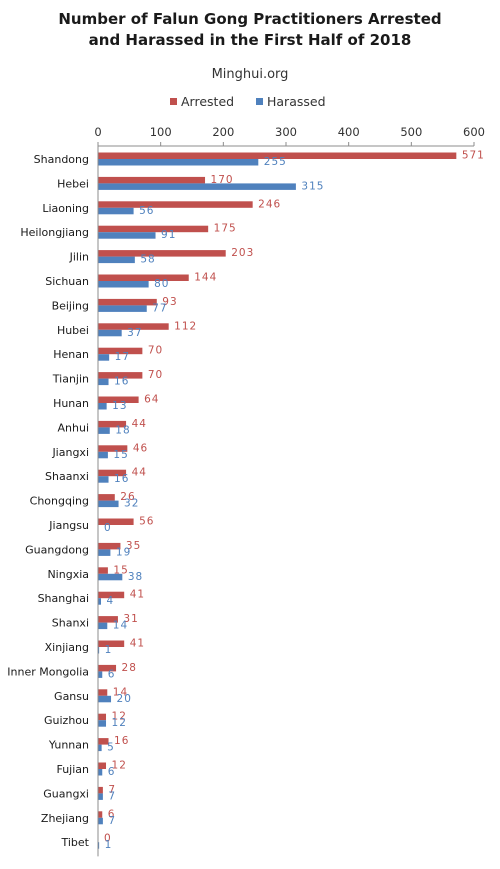  I want to click on data-label-harassed: 7, so click(112, 821).